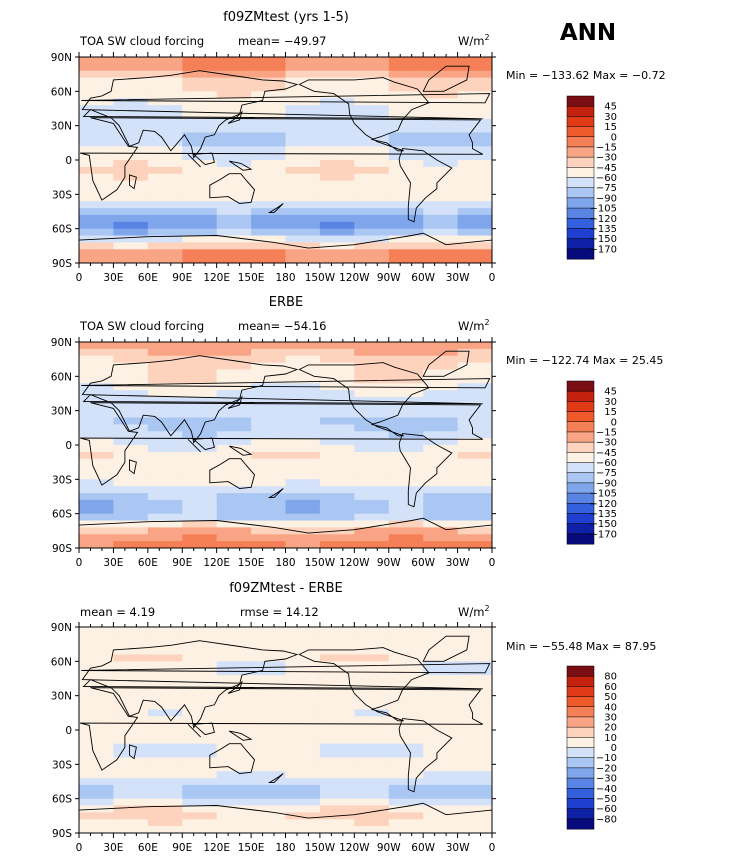 This screenshot has width=733, height=859. I want to click on colorbar-box, so click(580, 162).